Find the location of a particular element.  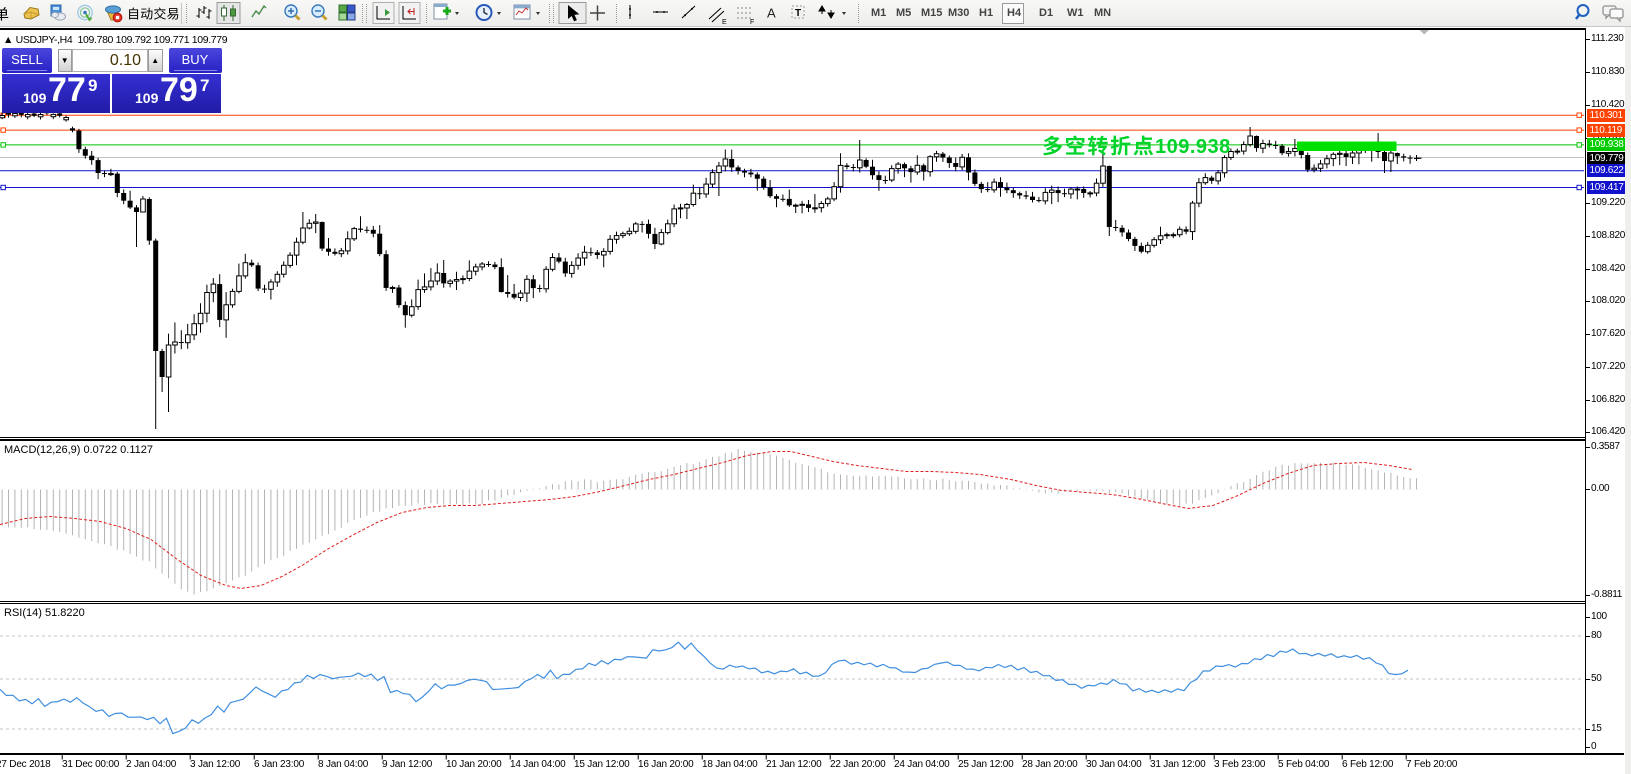

svg-text: A is located at coordinates (771, 13).